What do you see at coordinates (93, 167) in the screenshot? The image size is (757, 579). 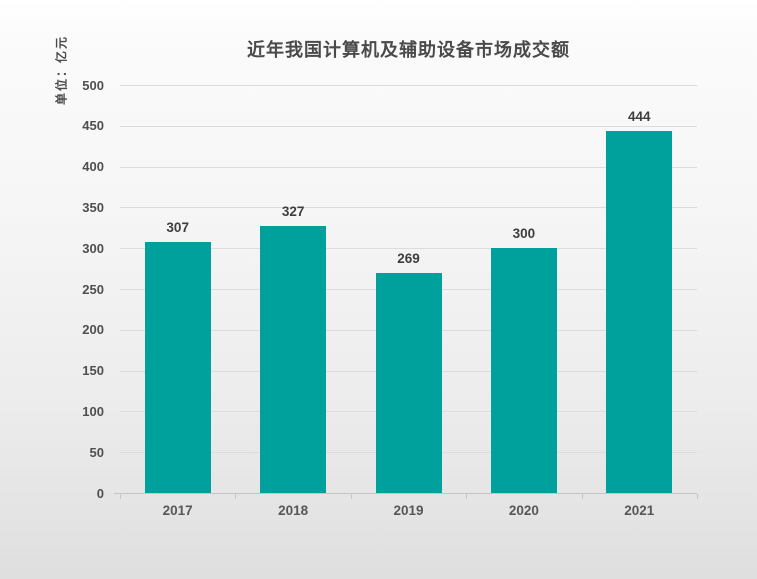 I see `y-axis-tick-label: 400` at bounding box center [93, 167].